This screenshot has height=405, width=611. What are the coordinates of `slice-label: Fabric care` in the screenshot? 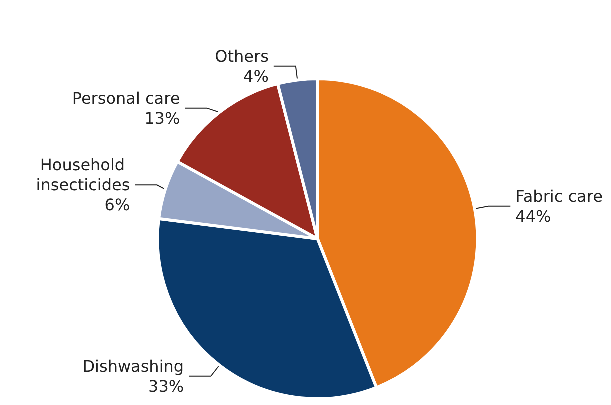 It's located at (559, 196).